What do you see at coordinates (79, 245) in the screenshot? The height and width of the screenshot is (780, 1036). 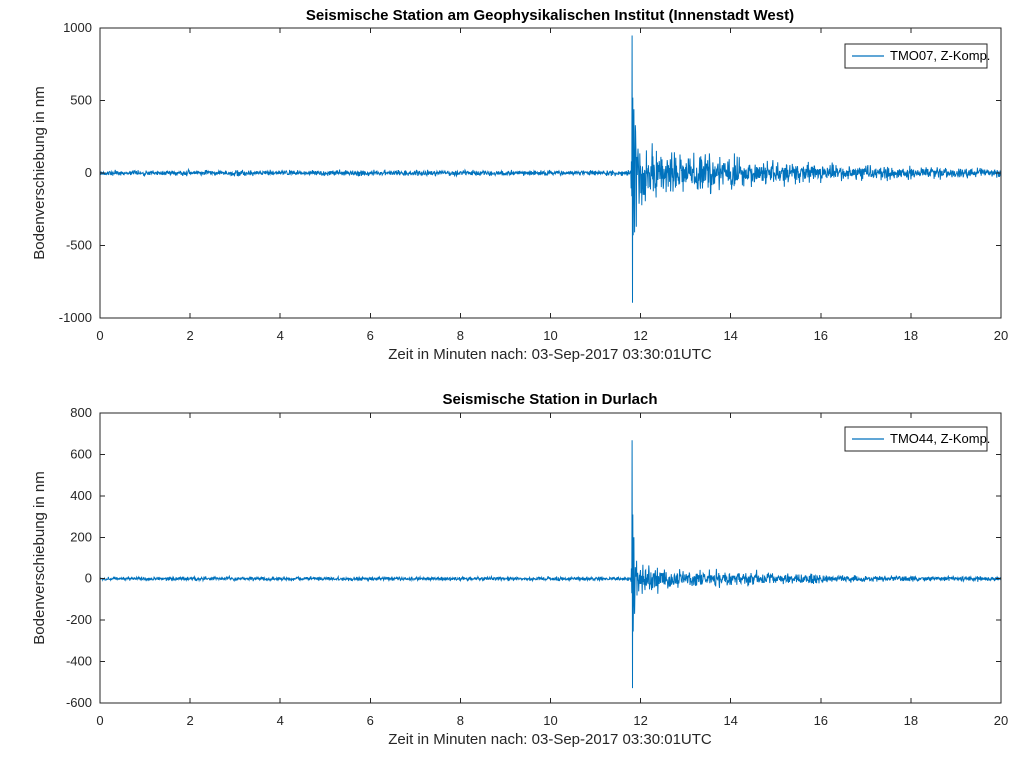 I see `y-tick-label: -500` at bounding box center [79, 245].